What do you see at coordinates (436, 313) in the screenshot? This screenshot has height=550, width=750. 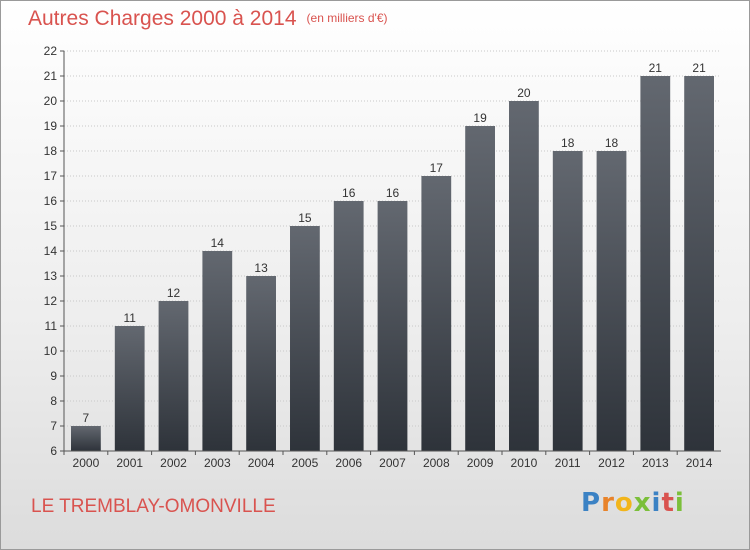 I see `bar-2008` at bounding box center [436, 313].